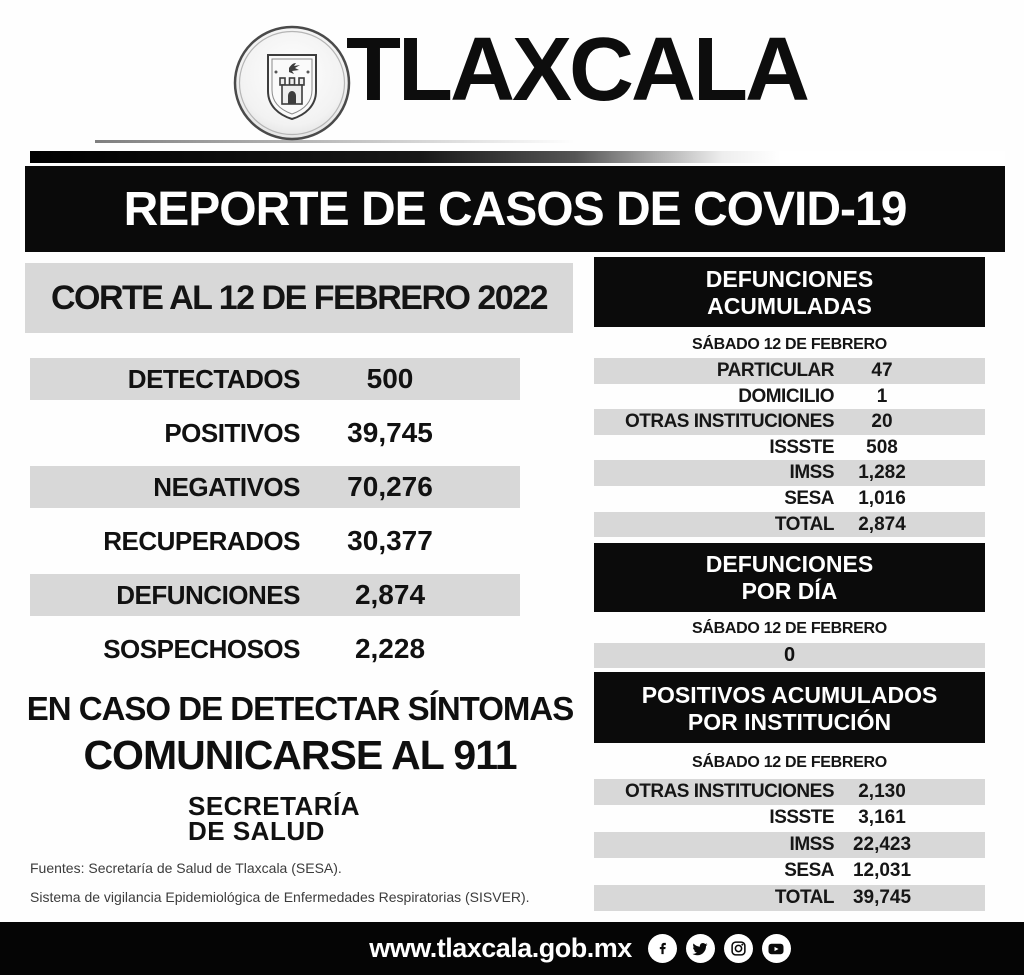 This screenshot has height=975, width=1024. What do you see at coordinates (300, 708) in the screenshot?
I see `notice-line-1: EN CASO DE DETECTAR SÍNTOMAS` at bounding box center [300, 708].